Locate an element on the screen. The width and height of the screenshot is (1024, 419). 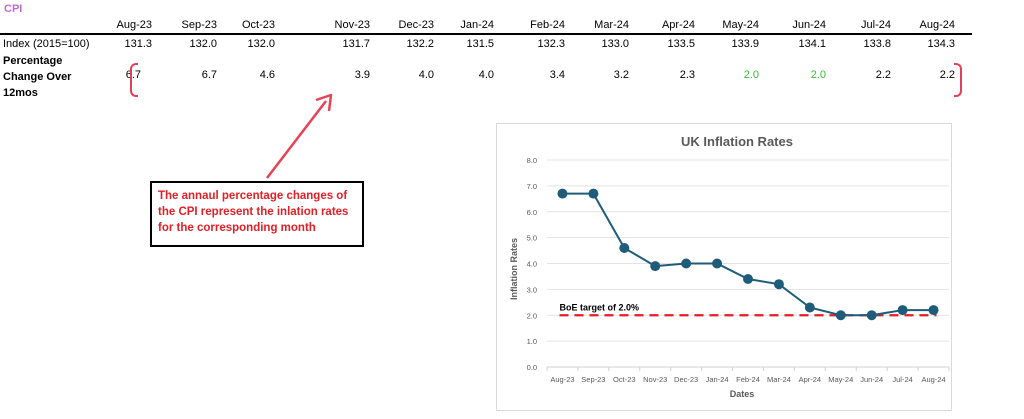
index-value: 132.2 is located at coordinates (420, 44).